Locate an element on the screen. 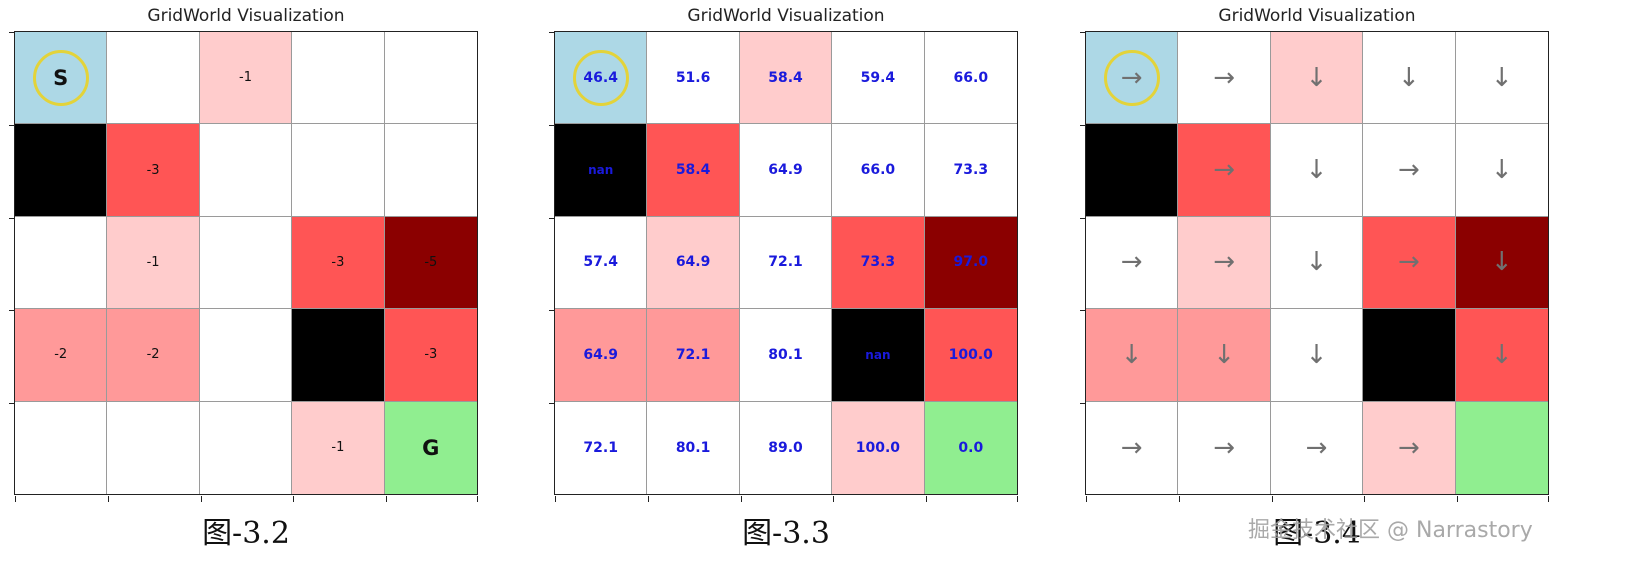 This screenshot has height=581, width=1628. goal-cell: 0.0 is located at coordinates (970, 447).